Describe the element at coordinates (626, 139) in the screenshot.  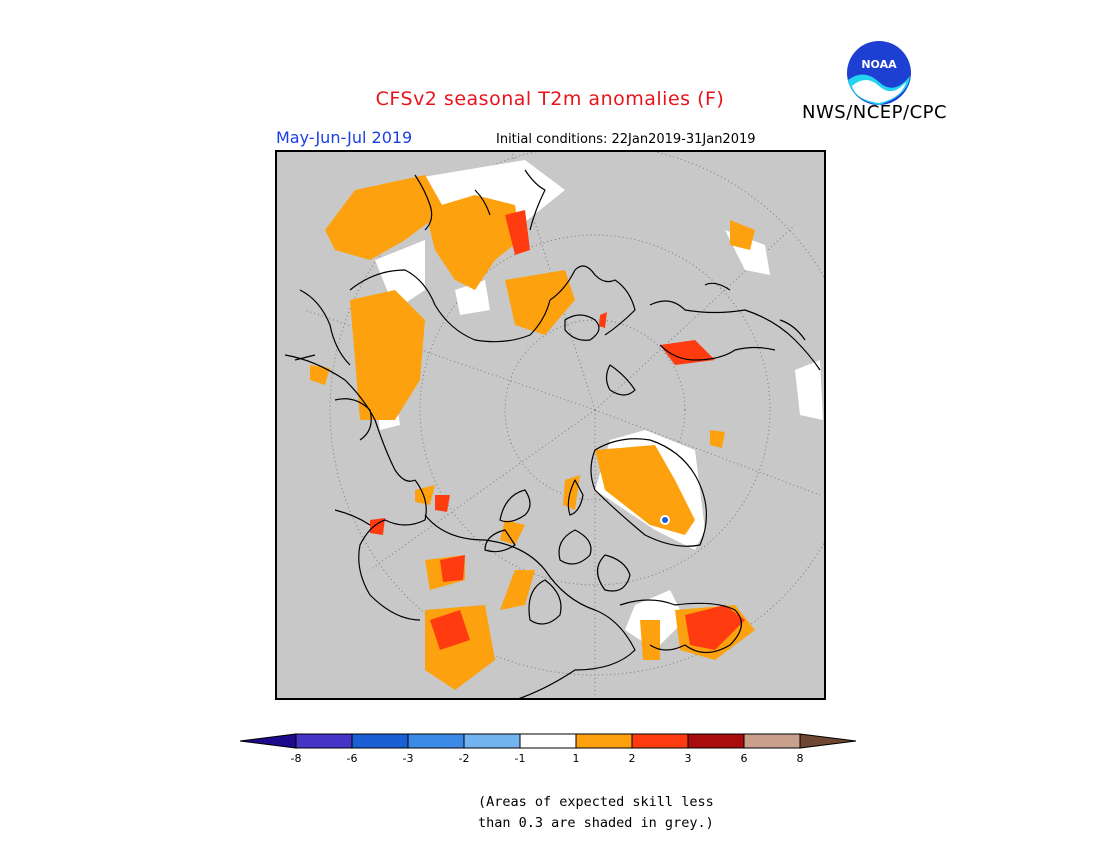
I see `initial-conditions: Initial conditions: 22Jan2019-31Jan2019` at that location.